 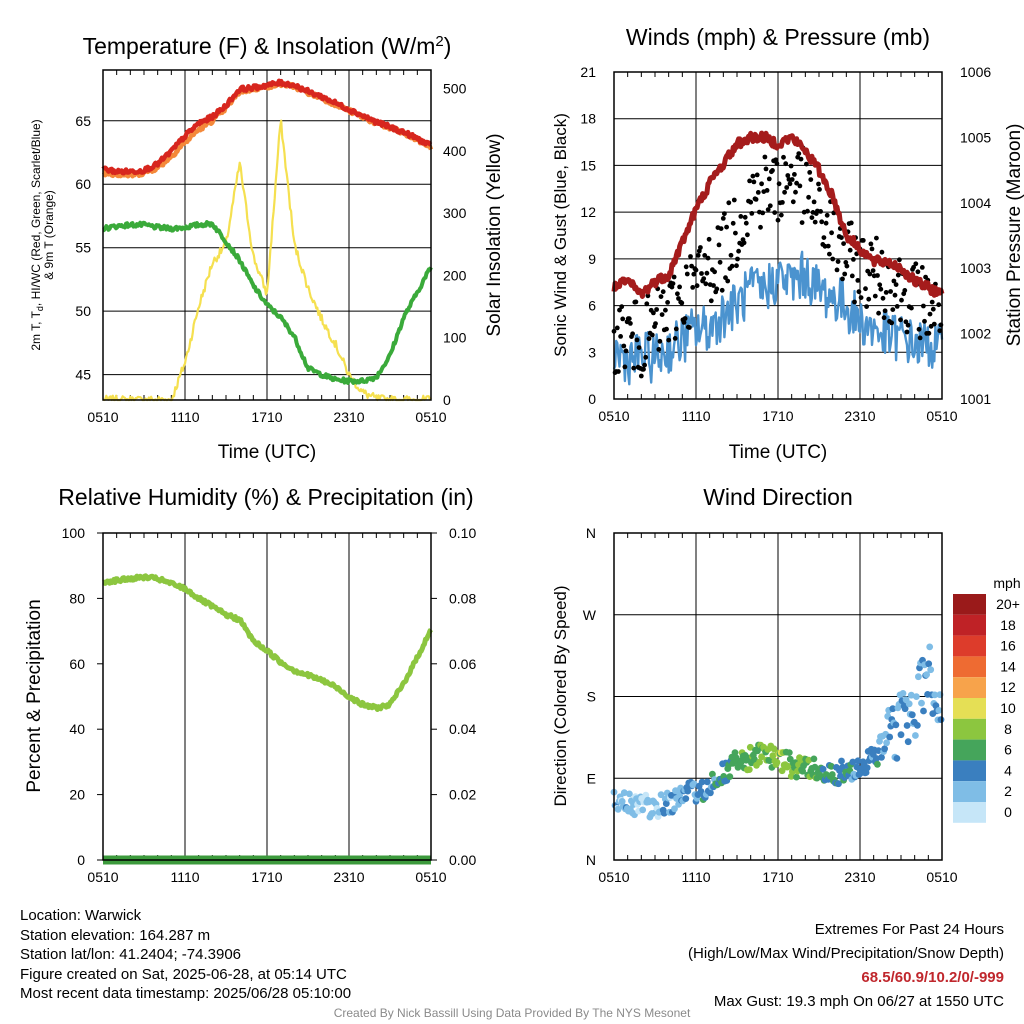 I want to click on temp-y-axis-title-line2: & 9m T (Orange), so click(x=49, y=235).